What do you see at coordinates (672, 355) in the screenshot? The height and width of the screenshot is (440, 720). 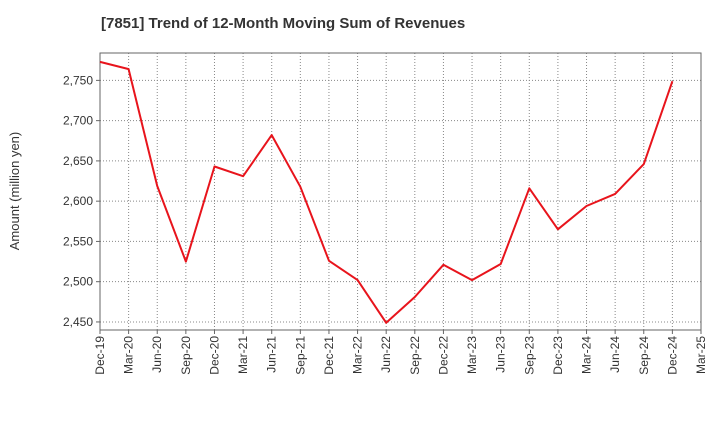 I see `x-tick-label: Dec-24` at bounding box center [672, 355].